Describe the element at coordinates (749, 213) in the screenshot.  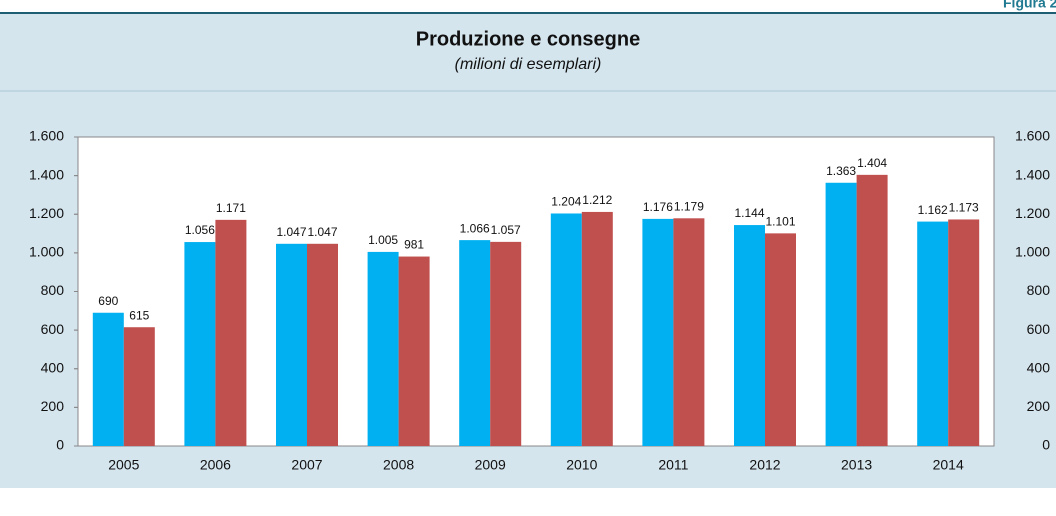
I see `value-label: 1.144` at that location.